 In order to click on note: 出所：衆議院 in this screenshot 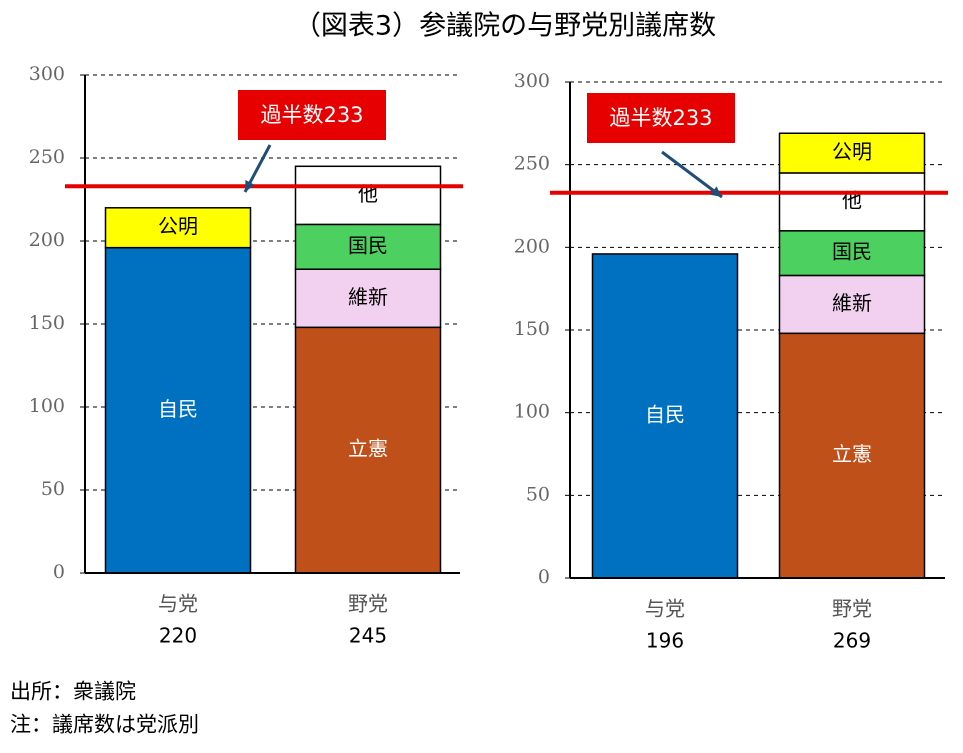, I will do `click(73, 692)`.